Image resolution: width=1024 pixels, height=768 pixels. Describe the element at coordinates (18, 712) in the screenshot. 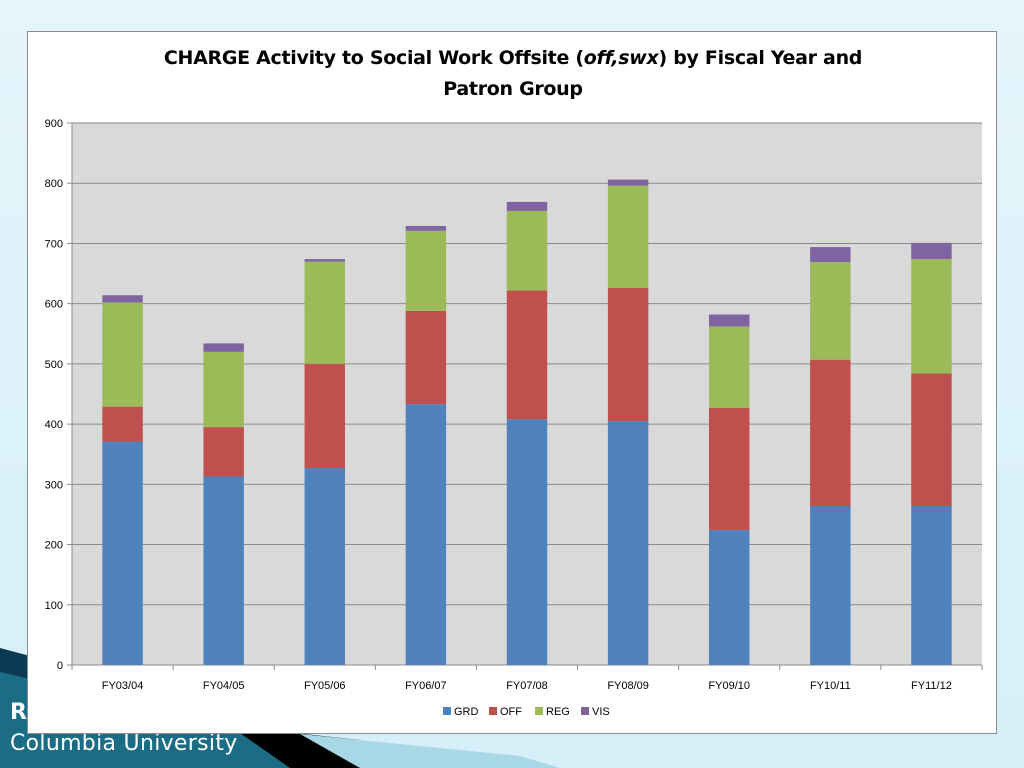

I see `footer-text-line1: R` at that location.